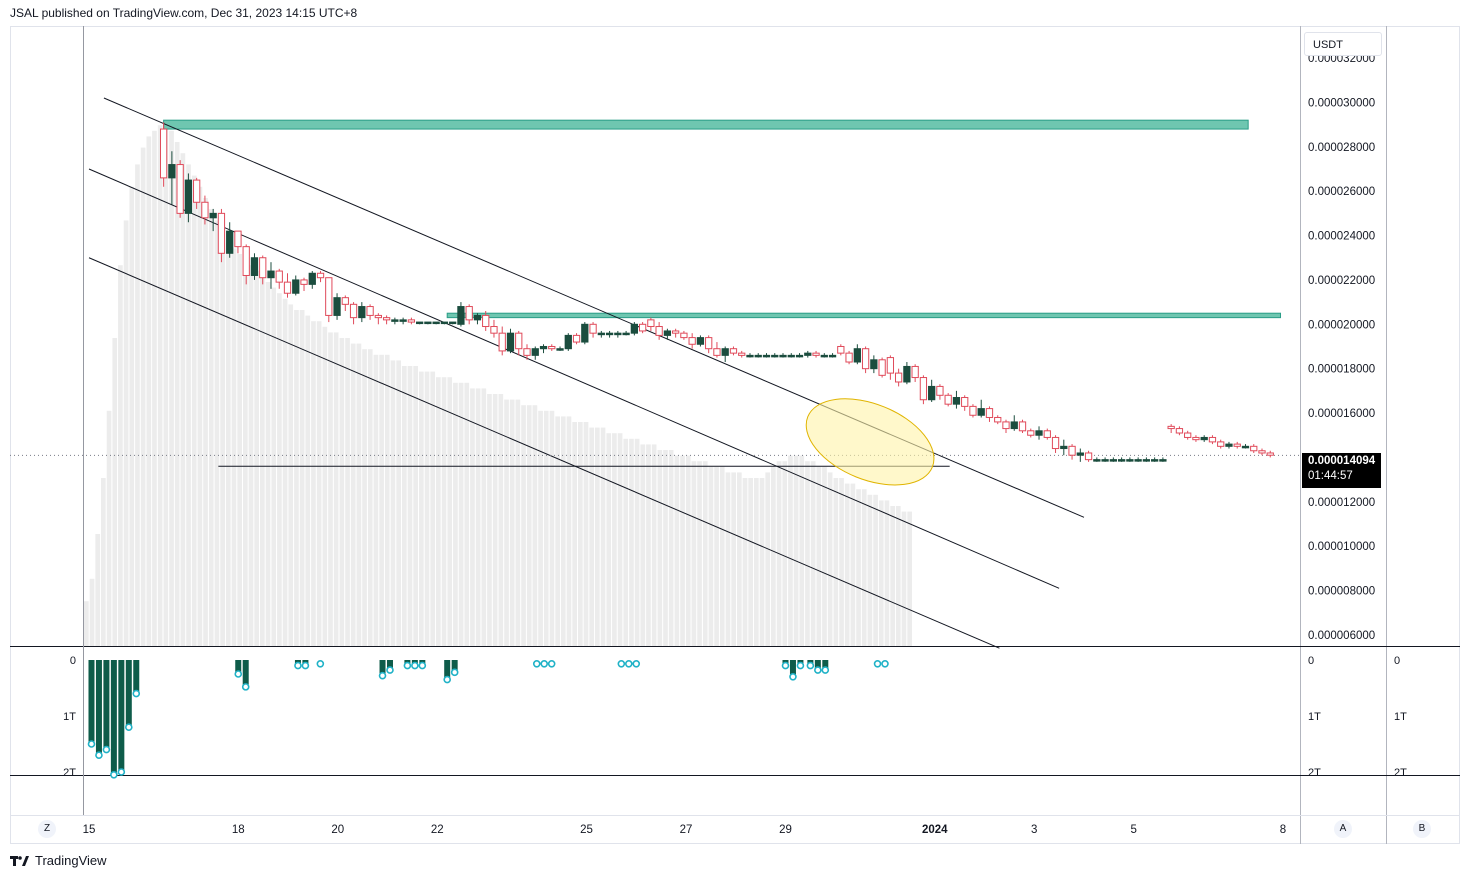  What do you see at coordinates (1341, 237) in the screenshot?
I see `price-tick-label: 0.000024000` at bounding box center [1341, 237].